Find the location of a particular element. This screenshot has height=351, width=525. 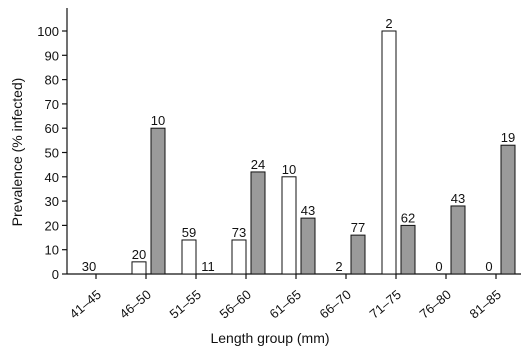

data-label: 77 is located at coordinates (358, 227).